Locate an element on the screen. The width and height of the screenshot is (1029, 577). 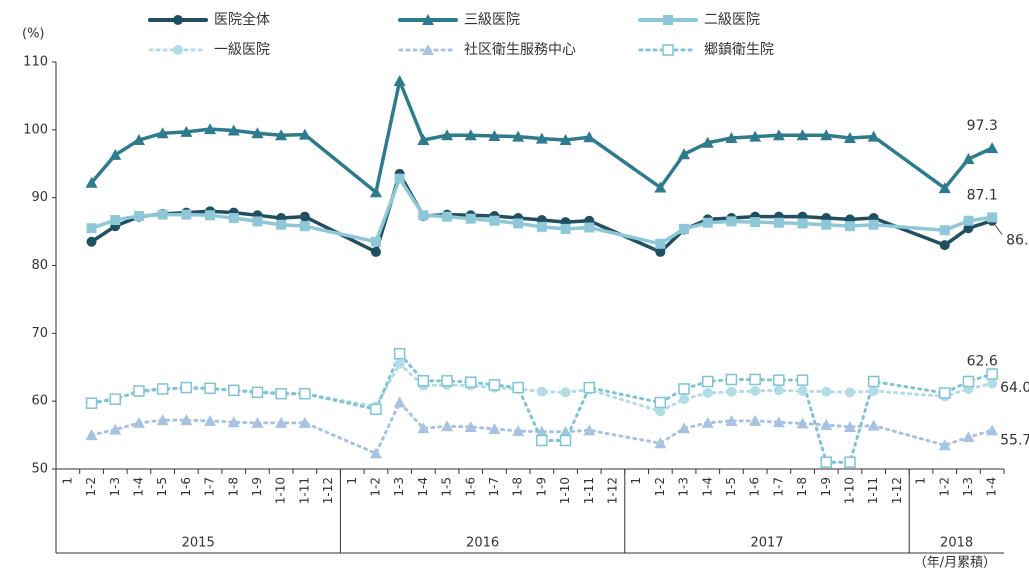
legend-label: 三級医院 is located at coordinates (492, 20).